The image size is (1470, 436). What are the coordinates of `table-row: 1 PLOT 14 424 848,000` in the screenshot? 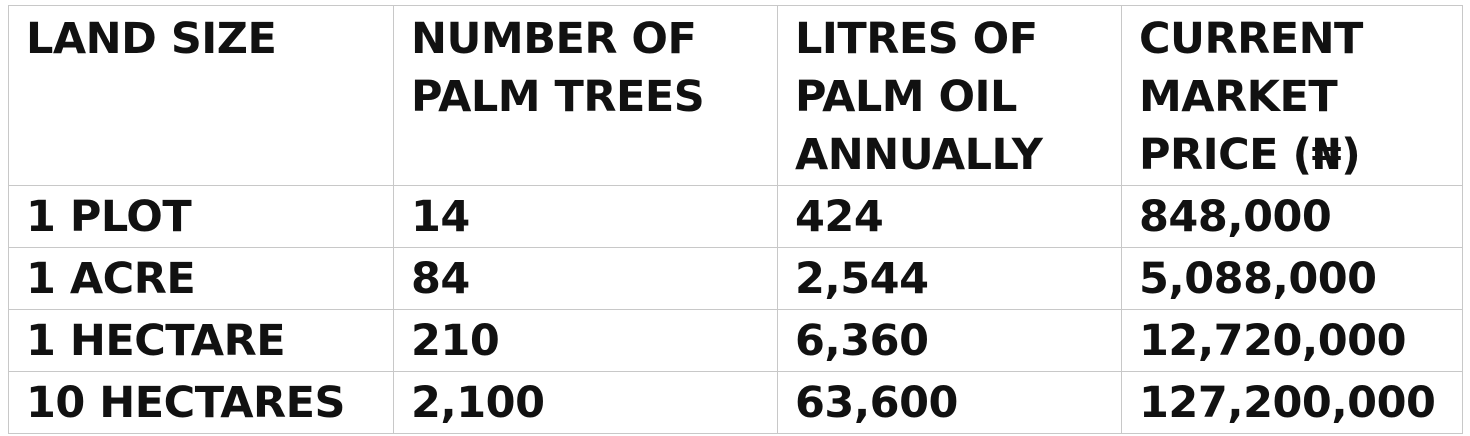 It's located at (735, 216).